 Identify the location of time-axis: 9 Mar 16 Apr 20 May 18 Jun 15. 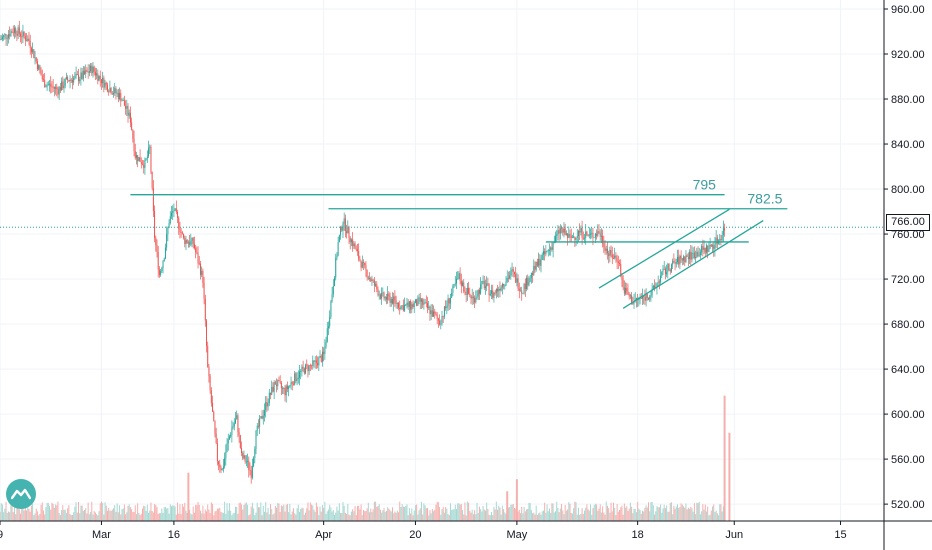
(466, 530).